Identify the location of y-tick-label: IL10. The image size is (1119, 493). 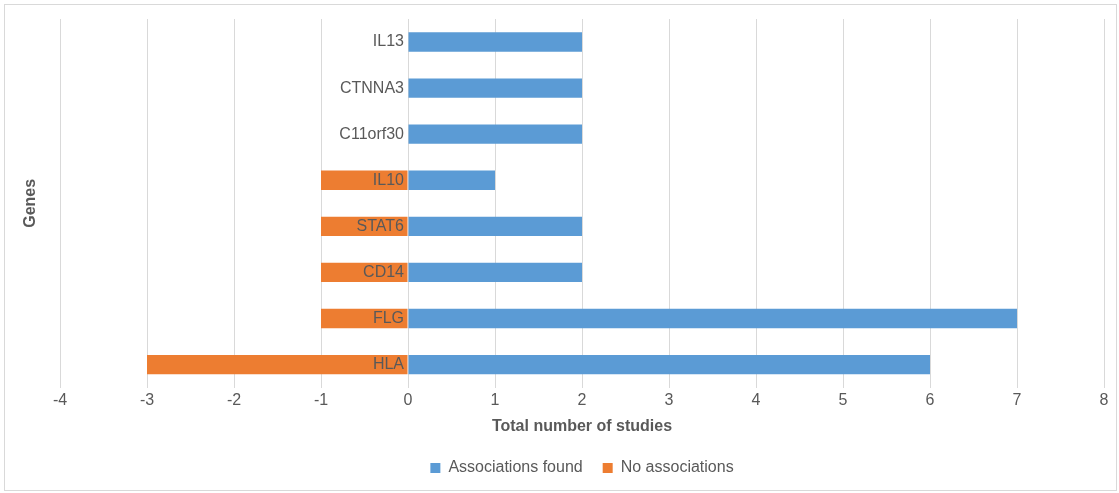
(388, 179).